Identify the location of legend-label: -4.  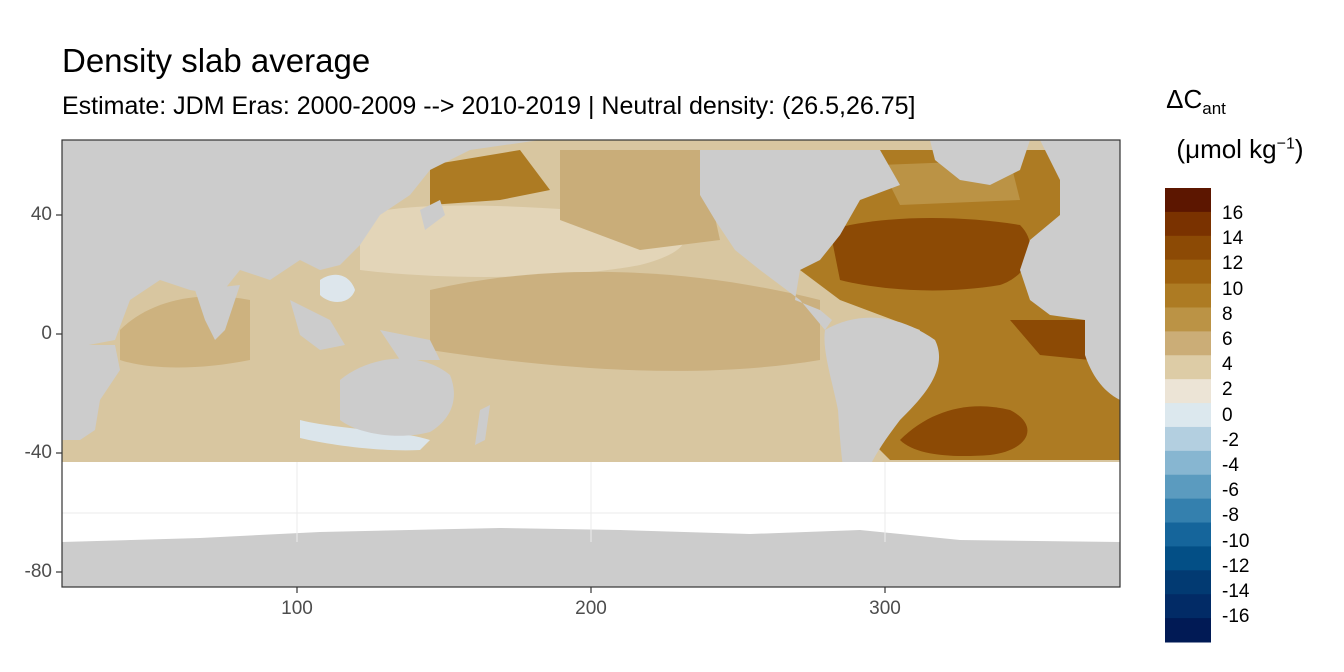
(1230, 465).